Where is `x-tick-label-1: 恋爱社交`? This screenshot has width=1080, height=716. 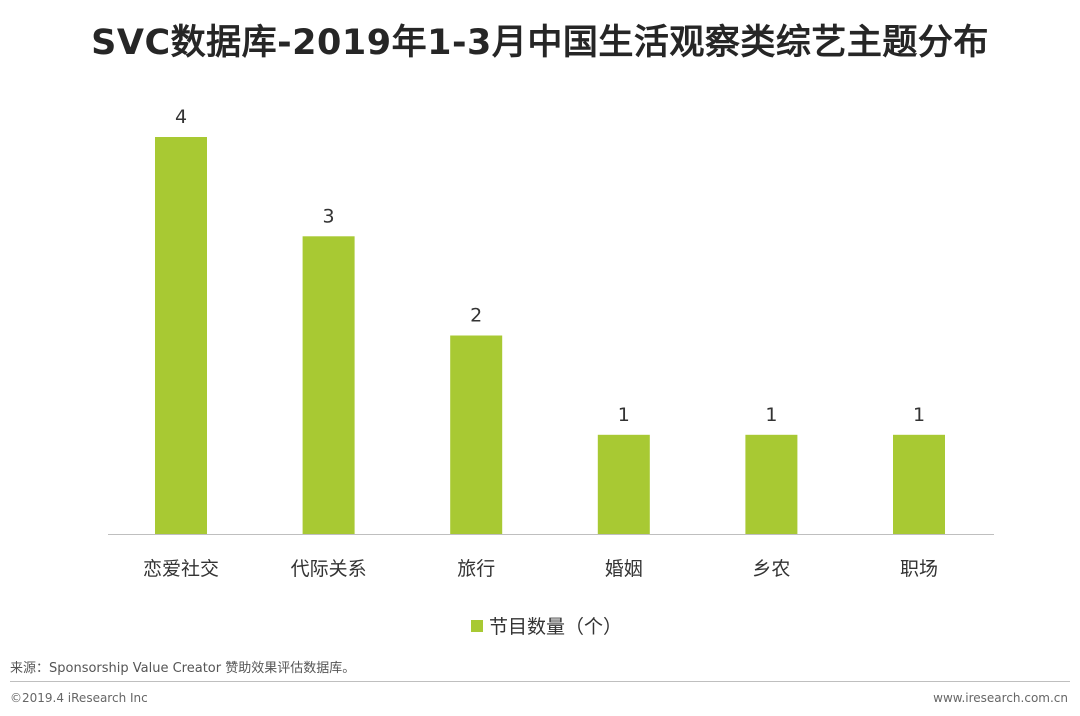 x-tick-label-1: 恋爱社交 is located at coordinates (181, 569).